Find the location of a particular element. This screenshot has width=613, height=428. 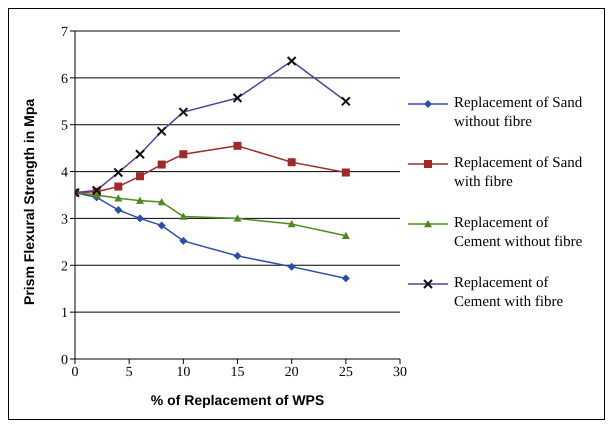

y-tick-label: 7 is located at coordinates (64, 32).